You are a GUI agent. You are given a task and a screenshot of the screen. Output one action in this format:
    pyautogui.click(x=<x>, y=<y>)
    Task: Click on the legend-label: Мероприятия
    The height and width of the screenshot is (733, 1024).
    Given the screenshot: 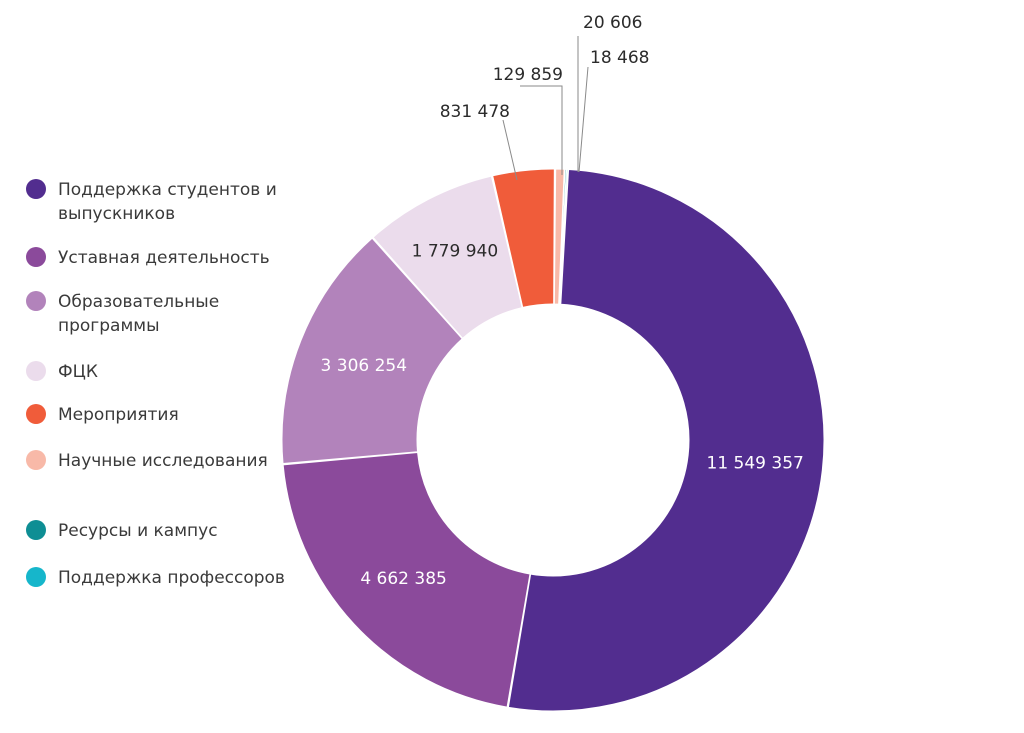 What is the action you would take?
    pyautogui.click(x=118, y=415)
    